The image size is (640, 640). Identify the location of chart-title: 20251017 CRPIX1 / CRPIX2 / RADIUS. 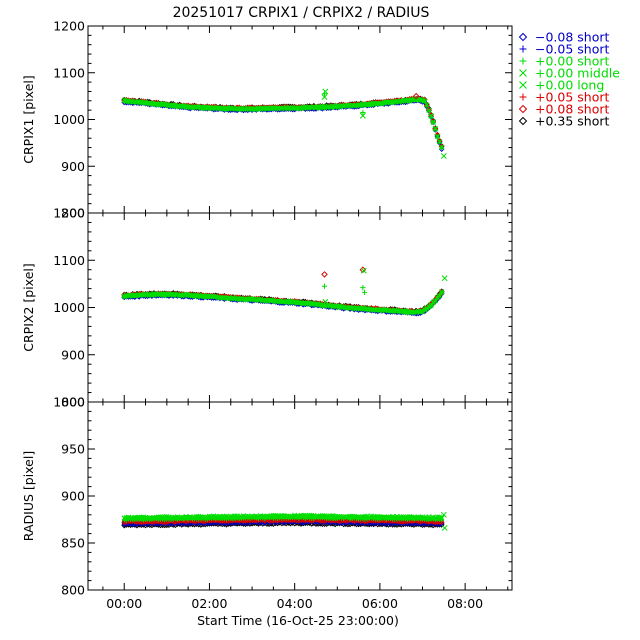
(301, 13).